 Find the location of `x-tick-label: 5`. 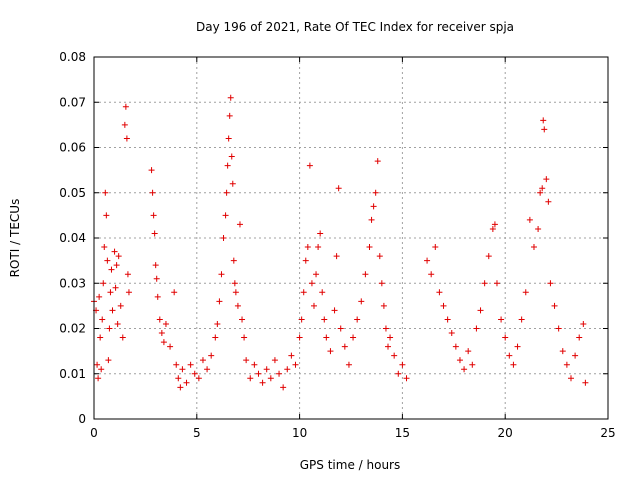

x-tick-label: 5 is located at coordinates (197, 433).